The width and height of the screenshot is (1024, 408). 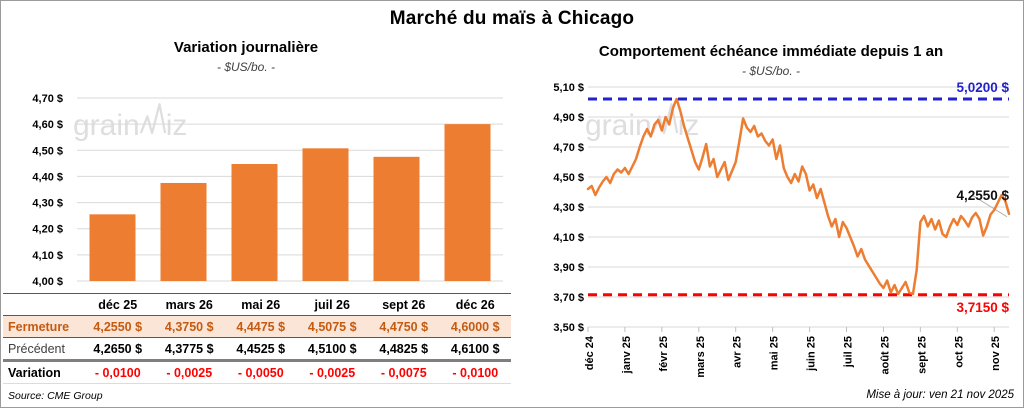 I want to click on bar-chart-title: Variation journalière, so click(x=246, y=47).